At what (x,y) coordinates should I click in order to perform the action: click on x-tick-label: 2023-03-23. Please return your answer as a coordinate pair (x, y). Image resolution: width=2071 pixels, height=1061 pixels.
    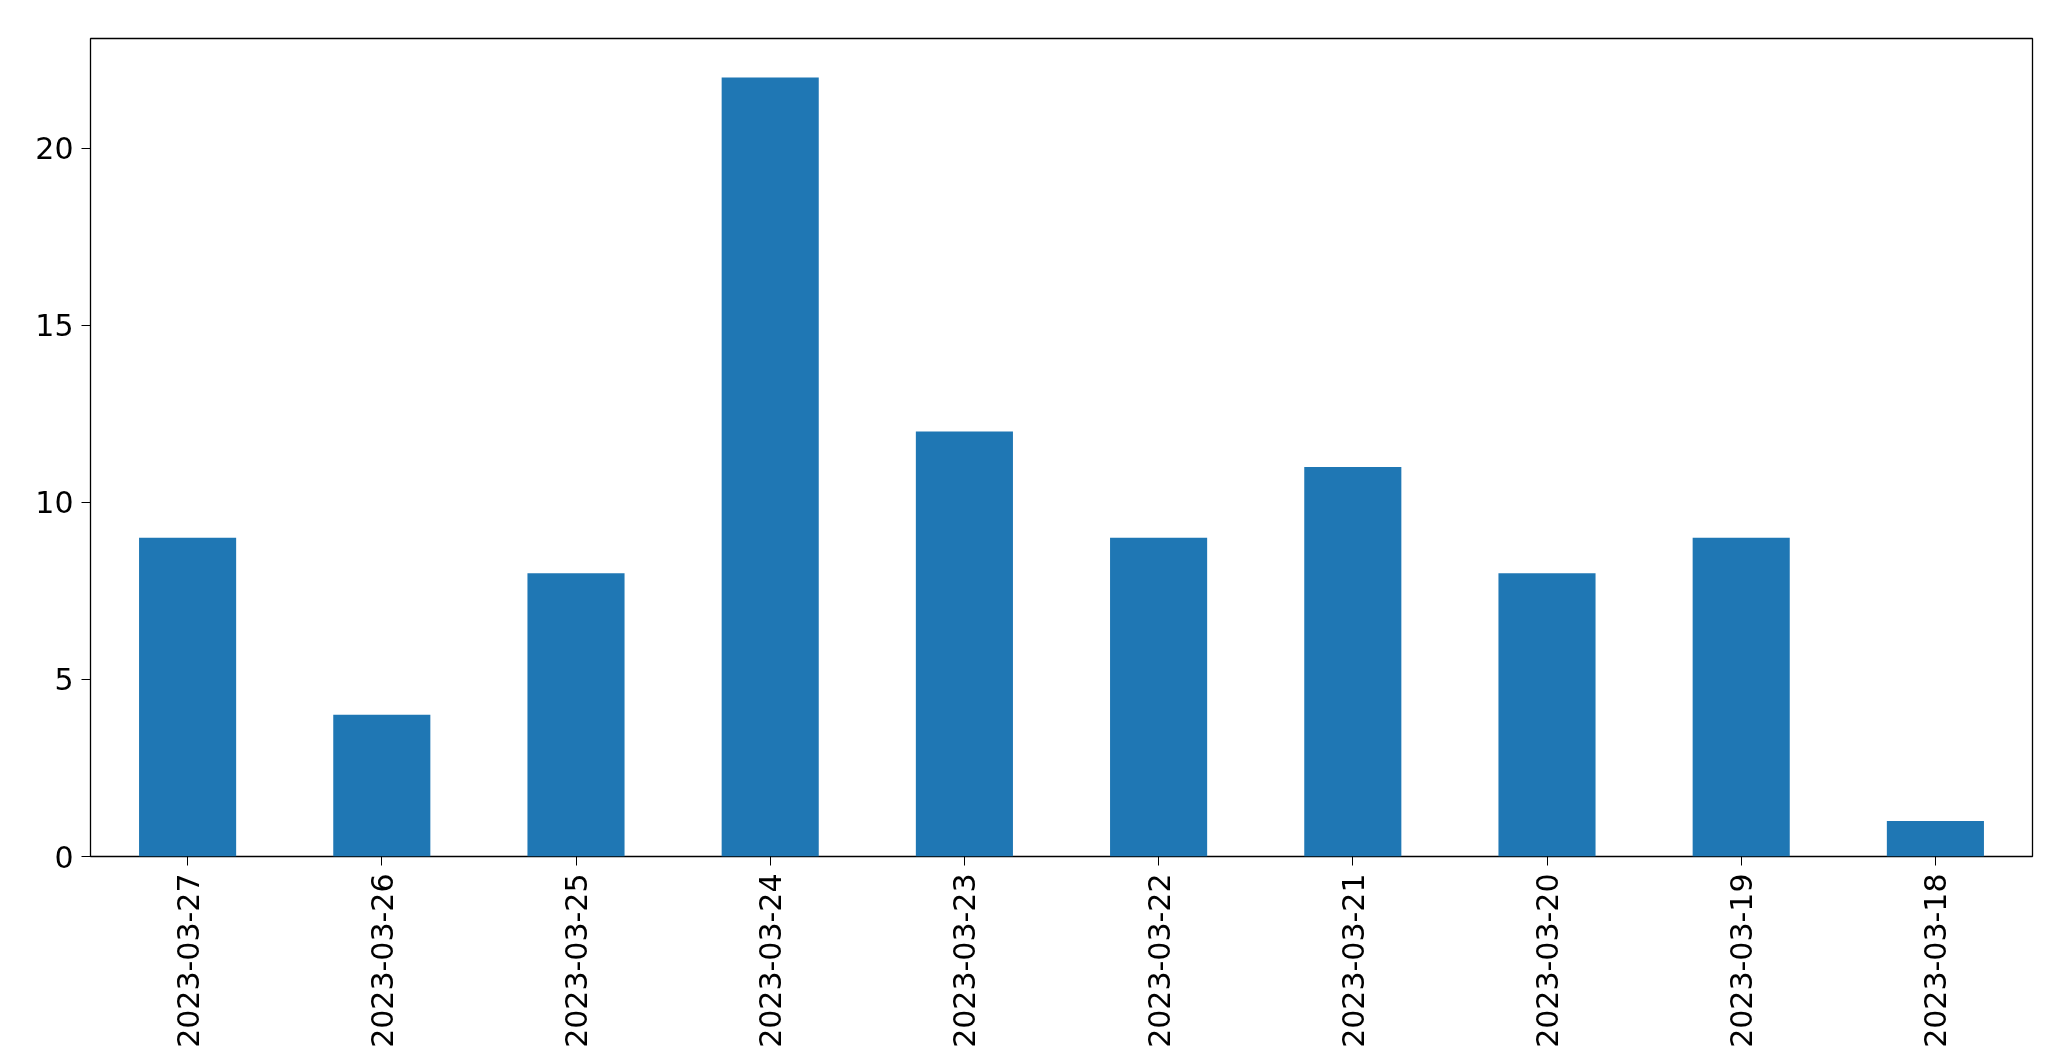
    Looking at the image, I should click on (965, 960).